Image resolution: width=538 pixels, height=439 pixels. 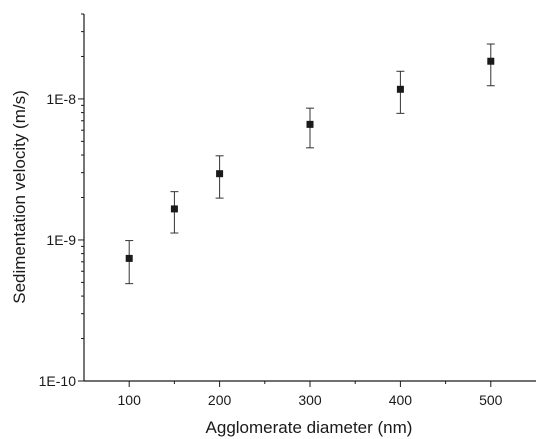 I want to click on x-tick-label: 200, so click(x=220, y=400).